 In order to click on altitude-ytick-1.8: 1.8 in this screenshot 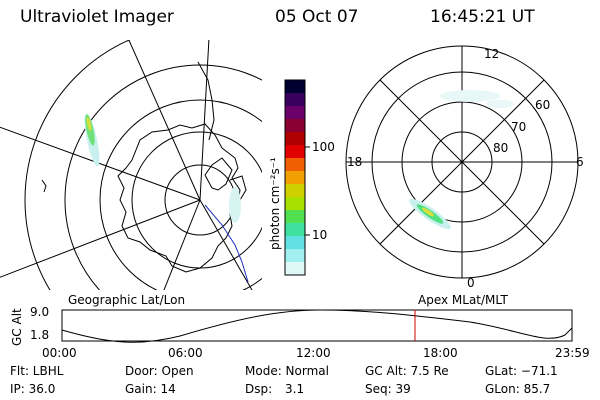, I will do `click(40, 335)`.